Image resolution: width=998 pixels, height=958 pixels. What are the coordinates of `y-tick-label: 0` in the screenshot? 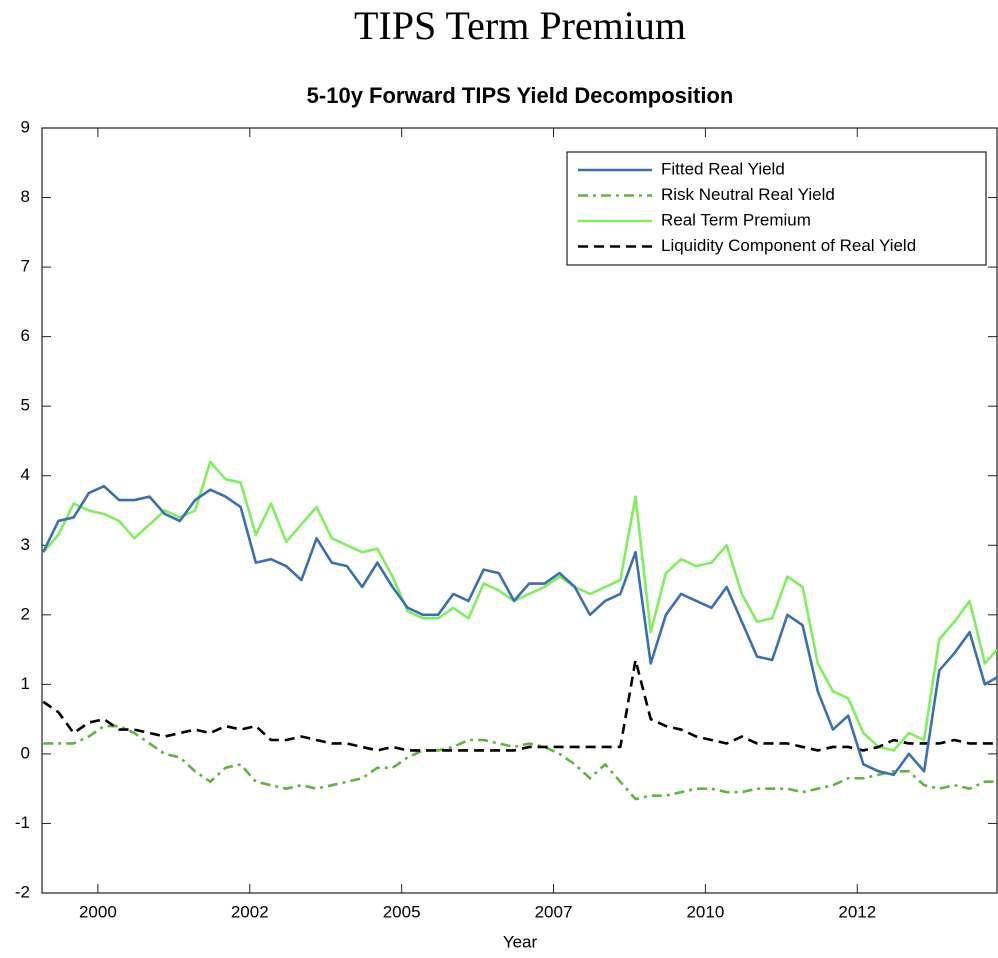 It's located at (25, 752).